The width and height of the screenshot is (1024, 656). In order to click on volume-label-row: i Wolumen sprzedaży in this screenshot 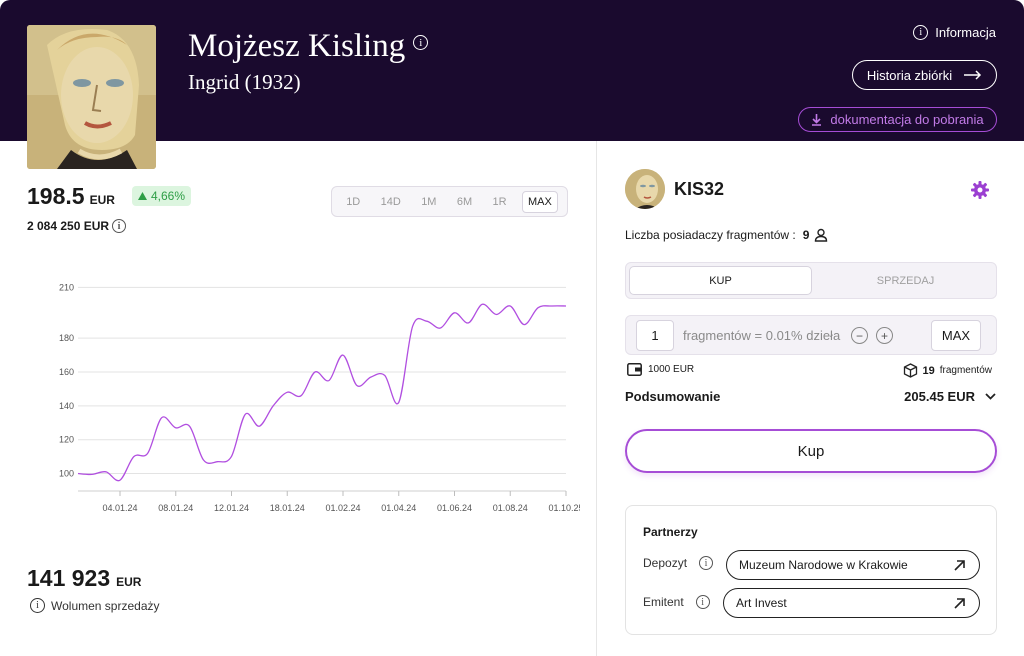, I will do `click(95, 605)`.